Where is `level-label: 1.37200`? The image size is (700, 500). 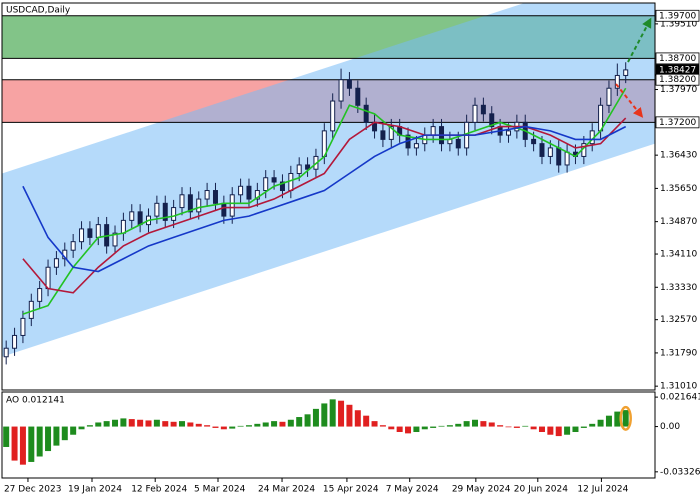 level-label: 1.37200 is located at coordinates (677, 123).